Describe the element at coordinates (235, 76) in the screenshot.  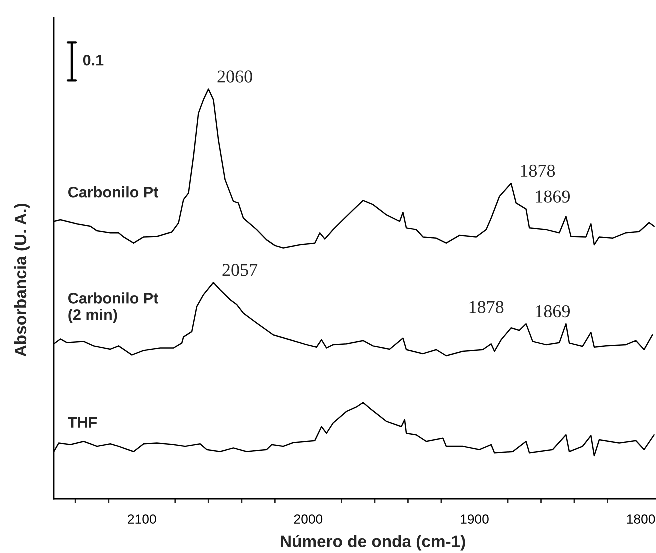
I see `annotation: 2060` at that location.